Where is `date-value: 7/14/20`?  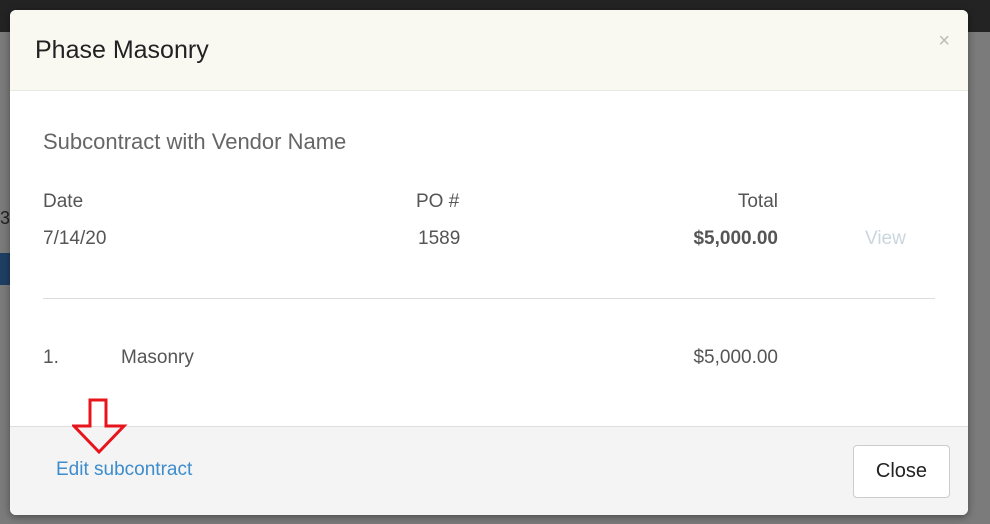
date-value: 7/14/20 is located at coordinates (75, 238).